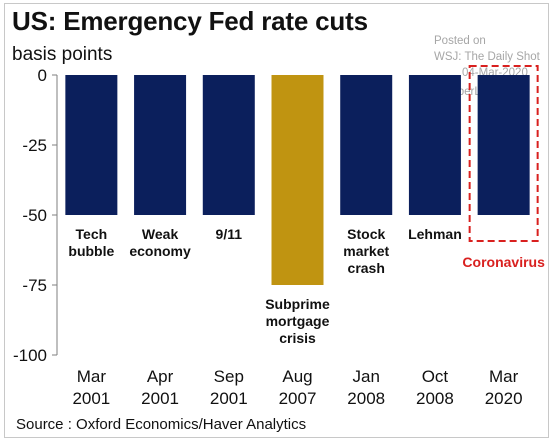  What do you see at coordinates (297, 376) in the screenshot?
I see `x-category-label-3-0: Aug` at bounding box center [297, 376].